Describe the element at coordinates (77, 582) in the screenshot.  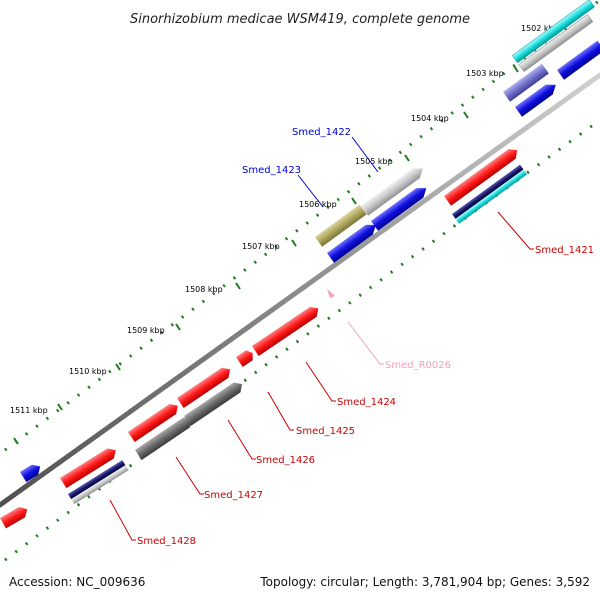
I see `accession-text: Accession: NC_009636` at that location.